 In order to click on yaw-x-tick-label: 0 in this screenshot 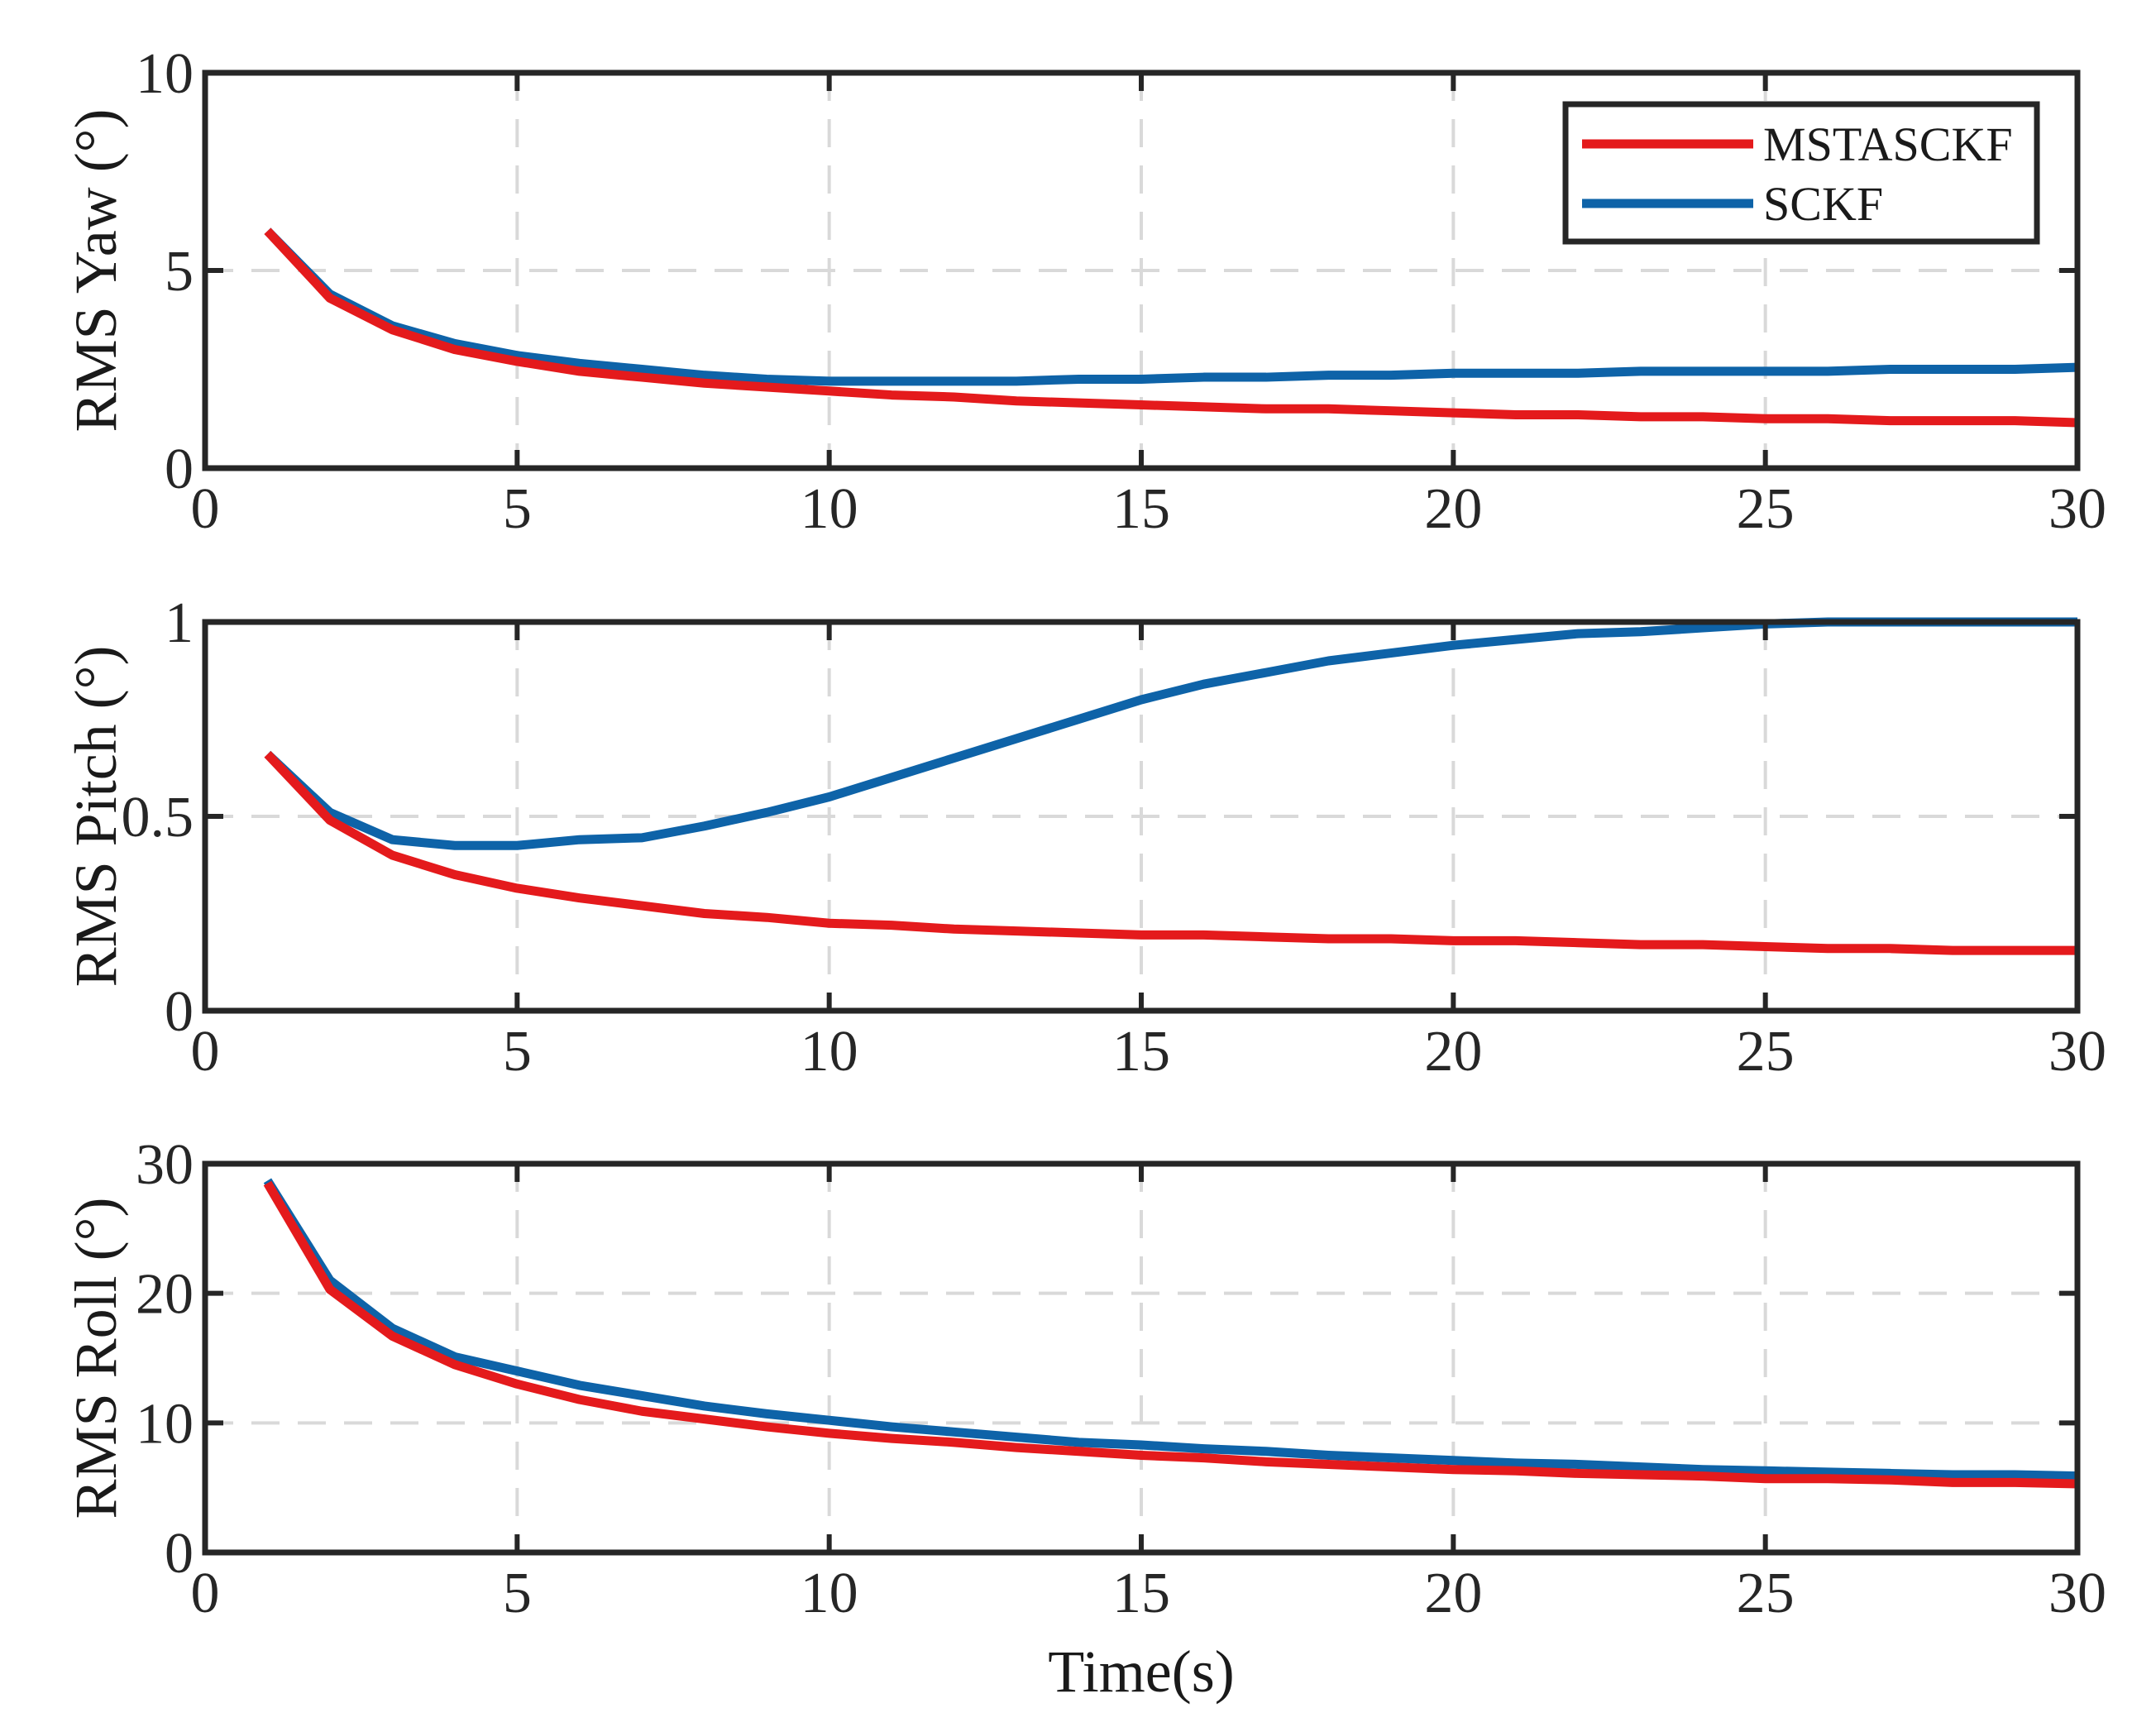, I will do `click(205, 509)`.